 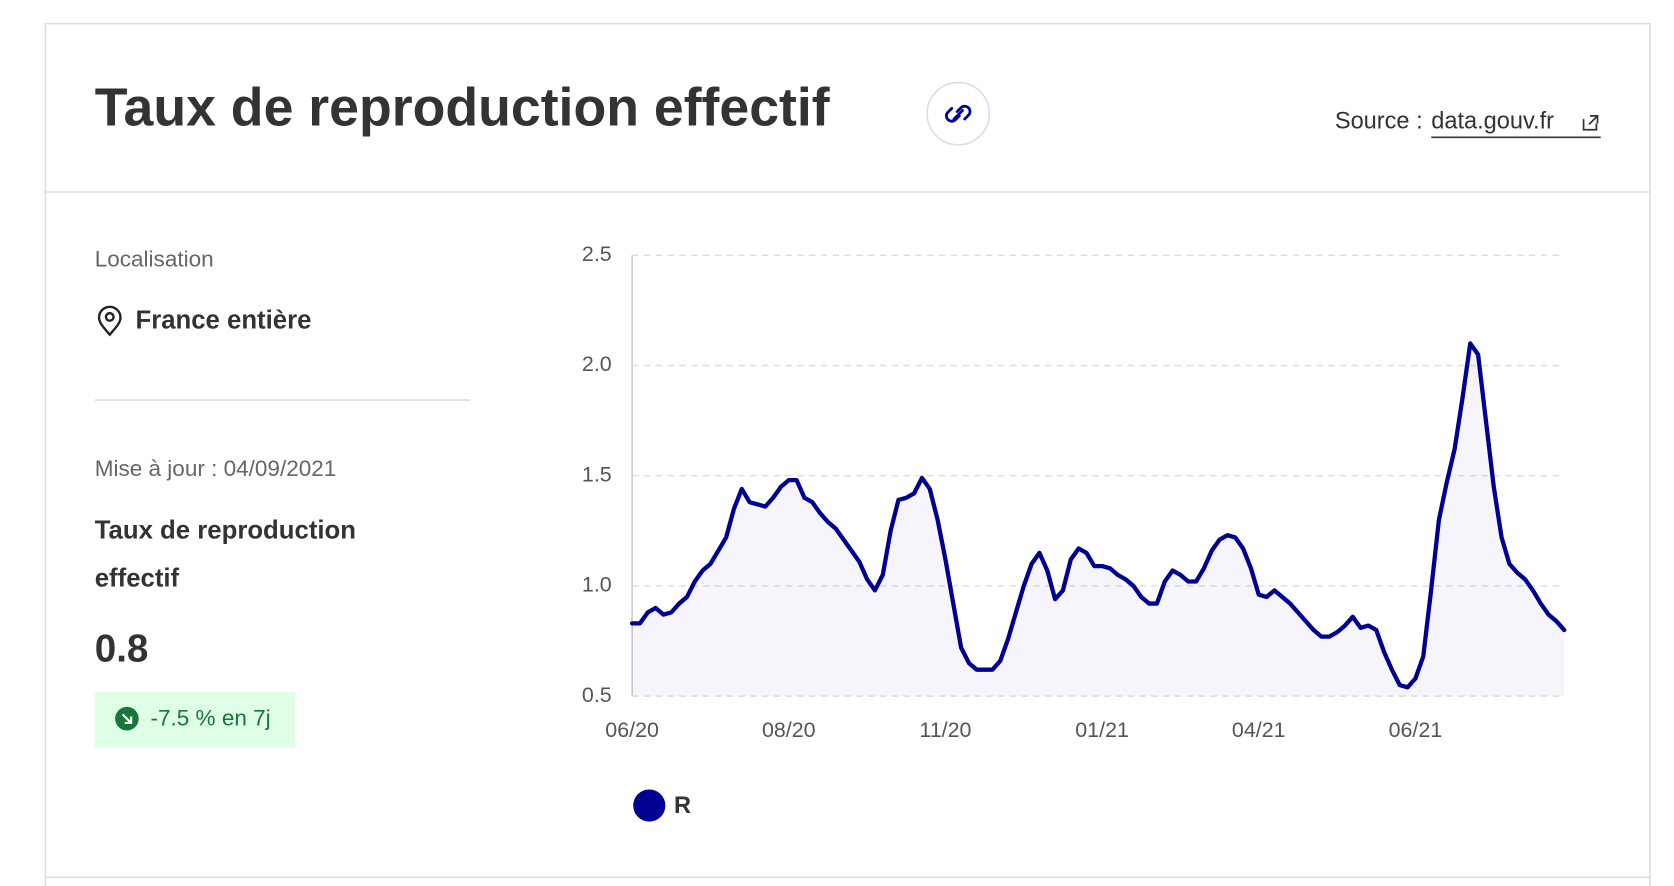 I want to click on y-tick-label: 1.5, so click(x=597, y=474).